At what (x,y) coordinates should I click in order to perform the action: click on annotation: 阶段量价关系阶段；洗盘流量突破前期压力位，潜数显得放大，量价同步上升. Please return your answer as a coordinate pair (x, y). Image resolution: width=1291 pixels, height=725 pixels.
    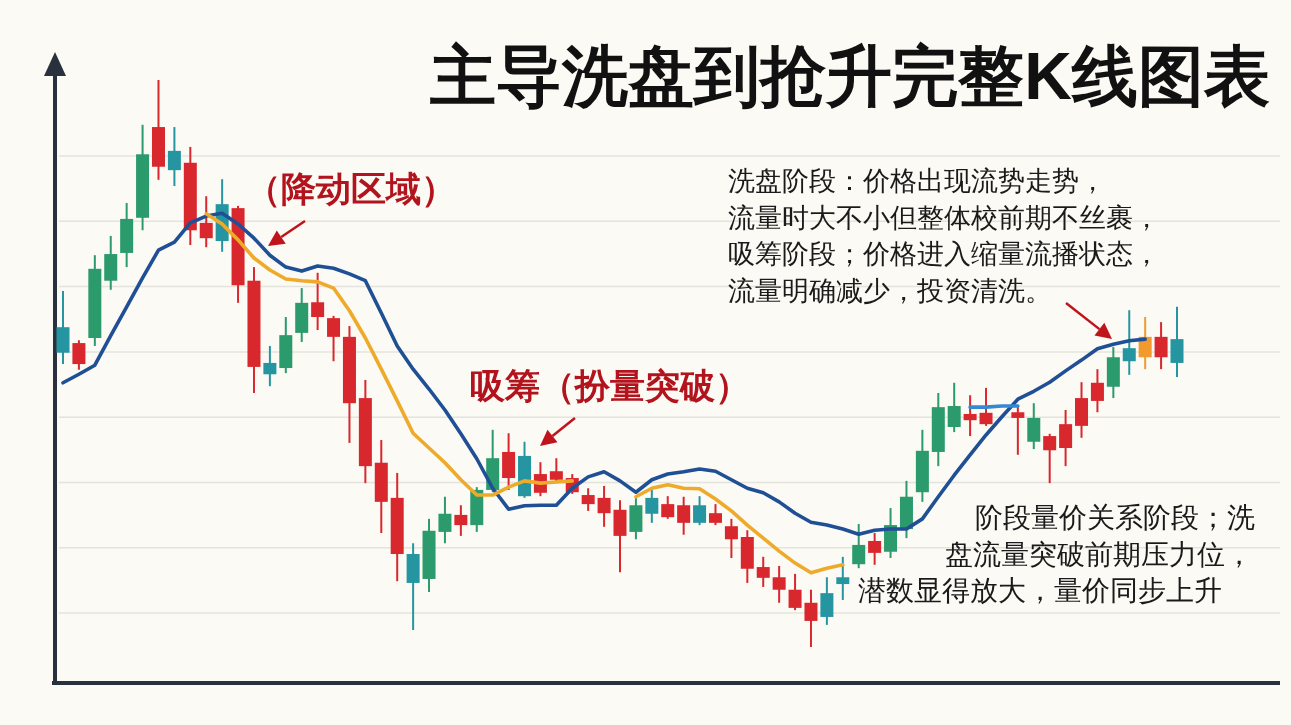
    Looking at the image, I should click on (1056, 554).